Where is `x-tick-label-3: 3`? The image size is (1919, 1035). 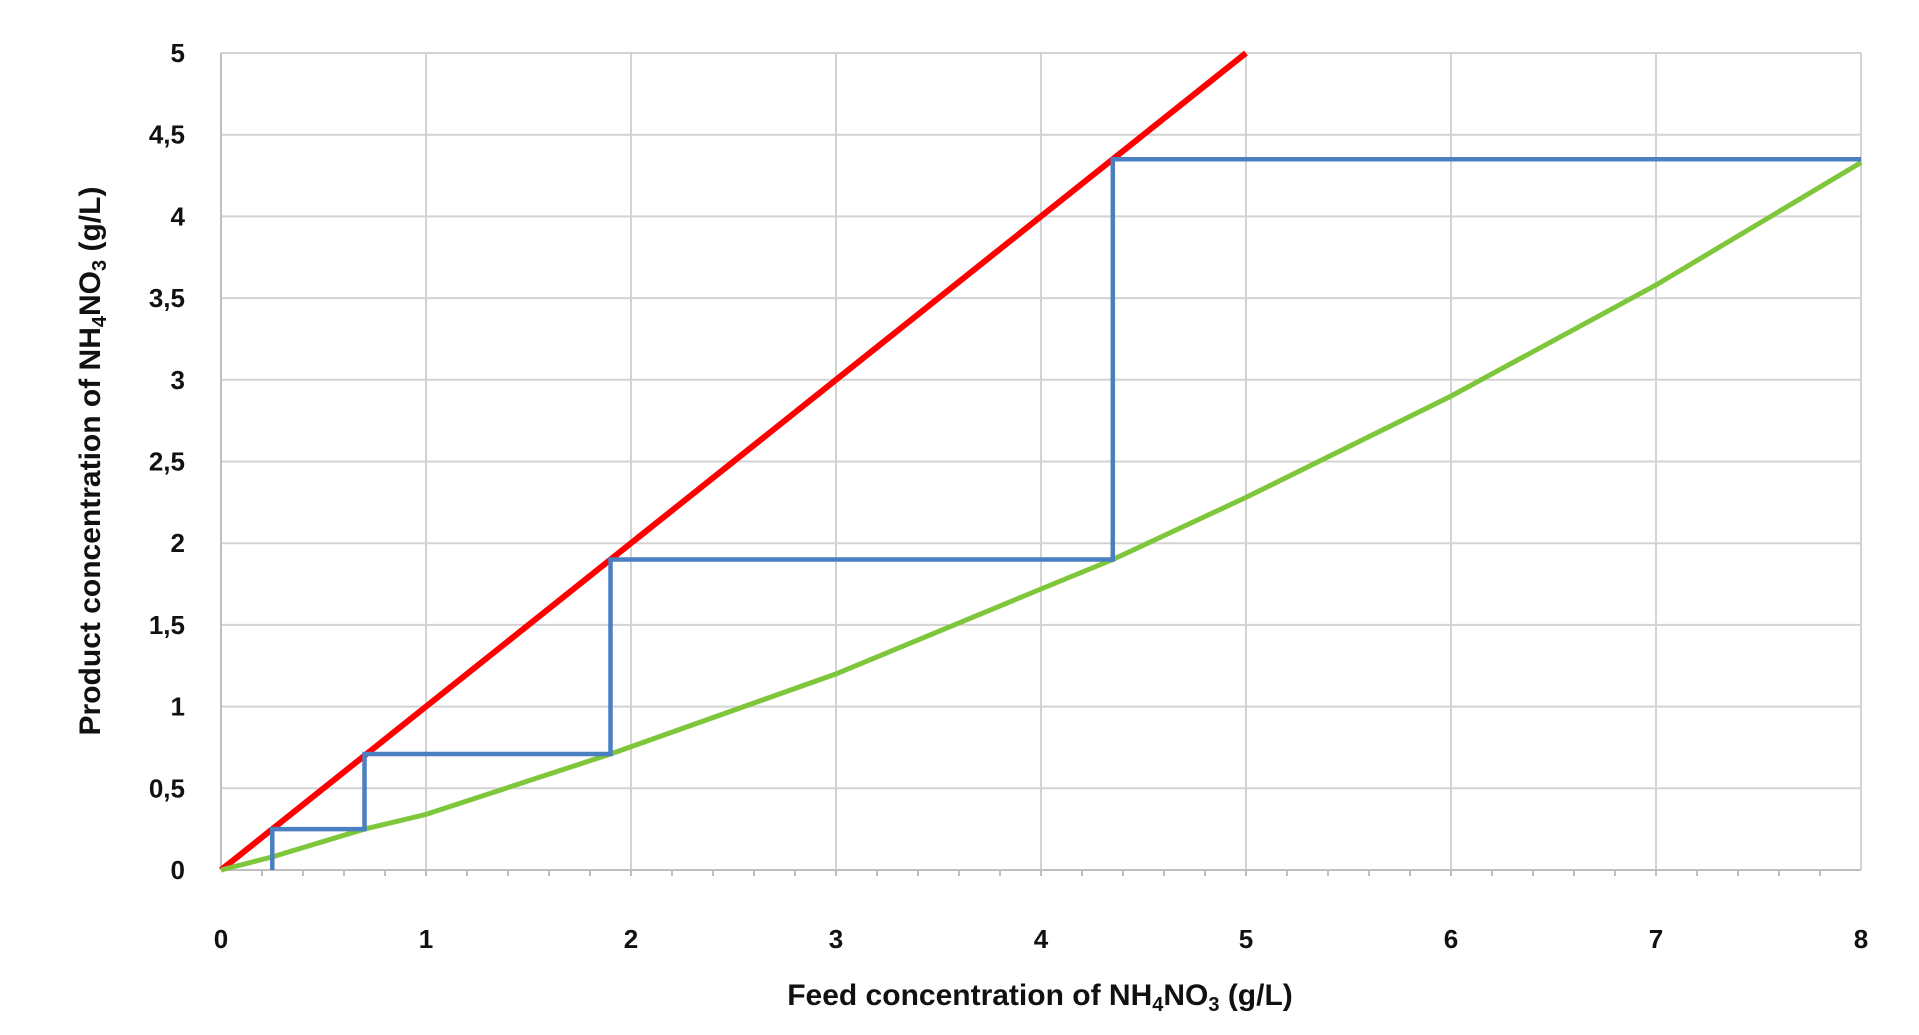
x-tick-label-3: 3 is located at coordinates (836, 939).